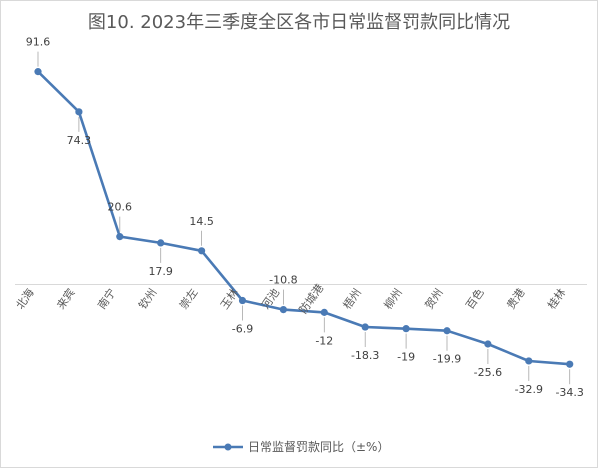 The width and height of the screenshot is (598, 468). I want to click on category-label: 贺州, so click(433, 298).